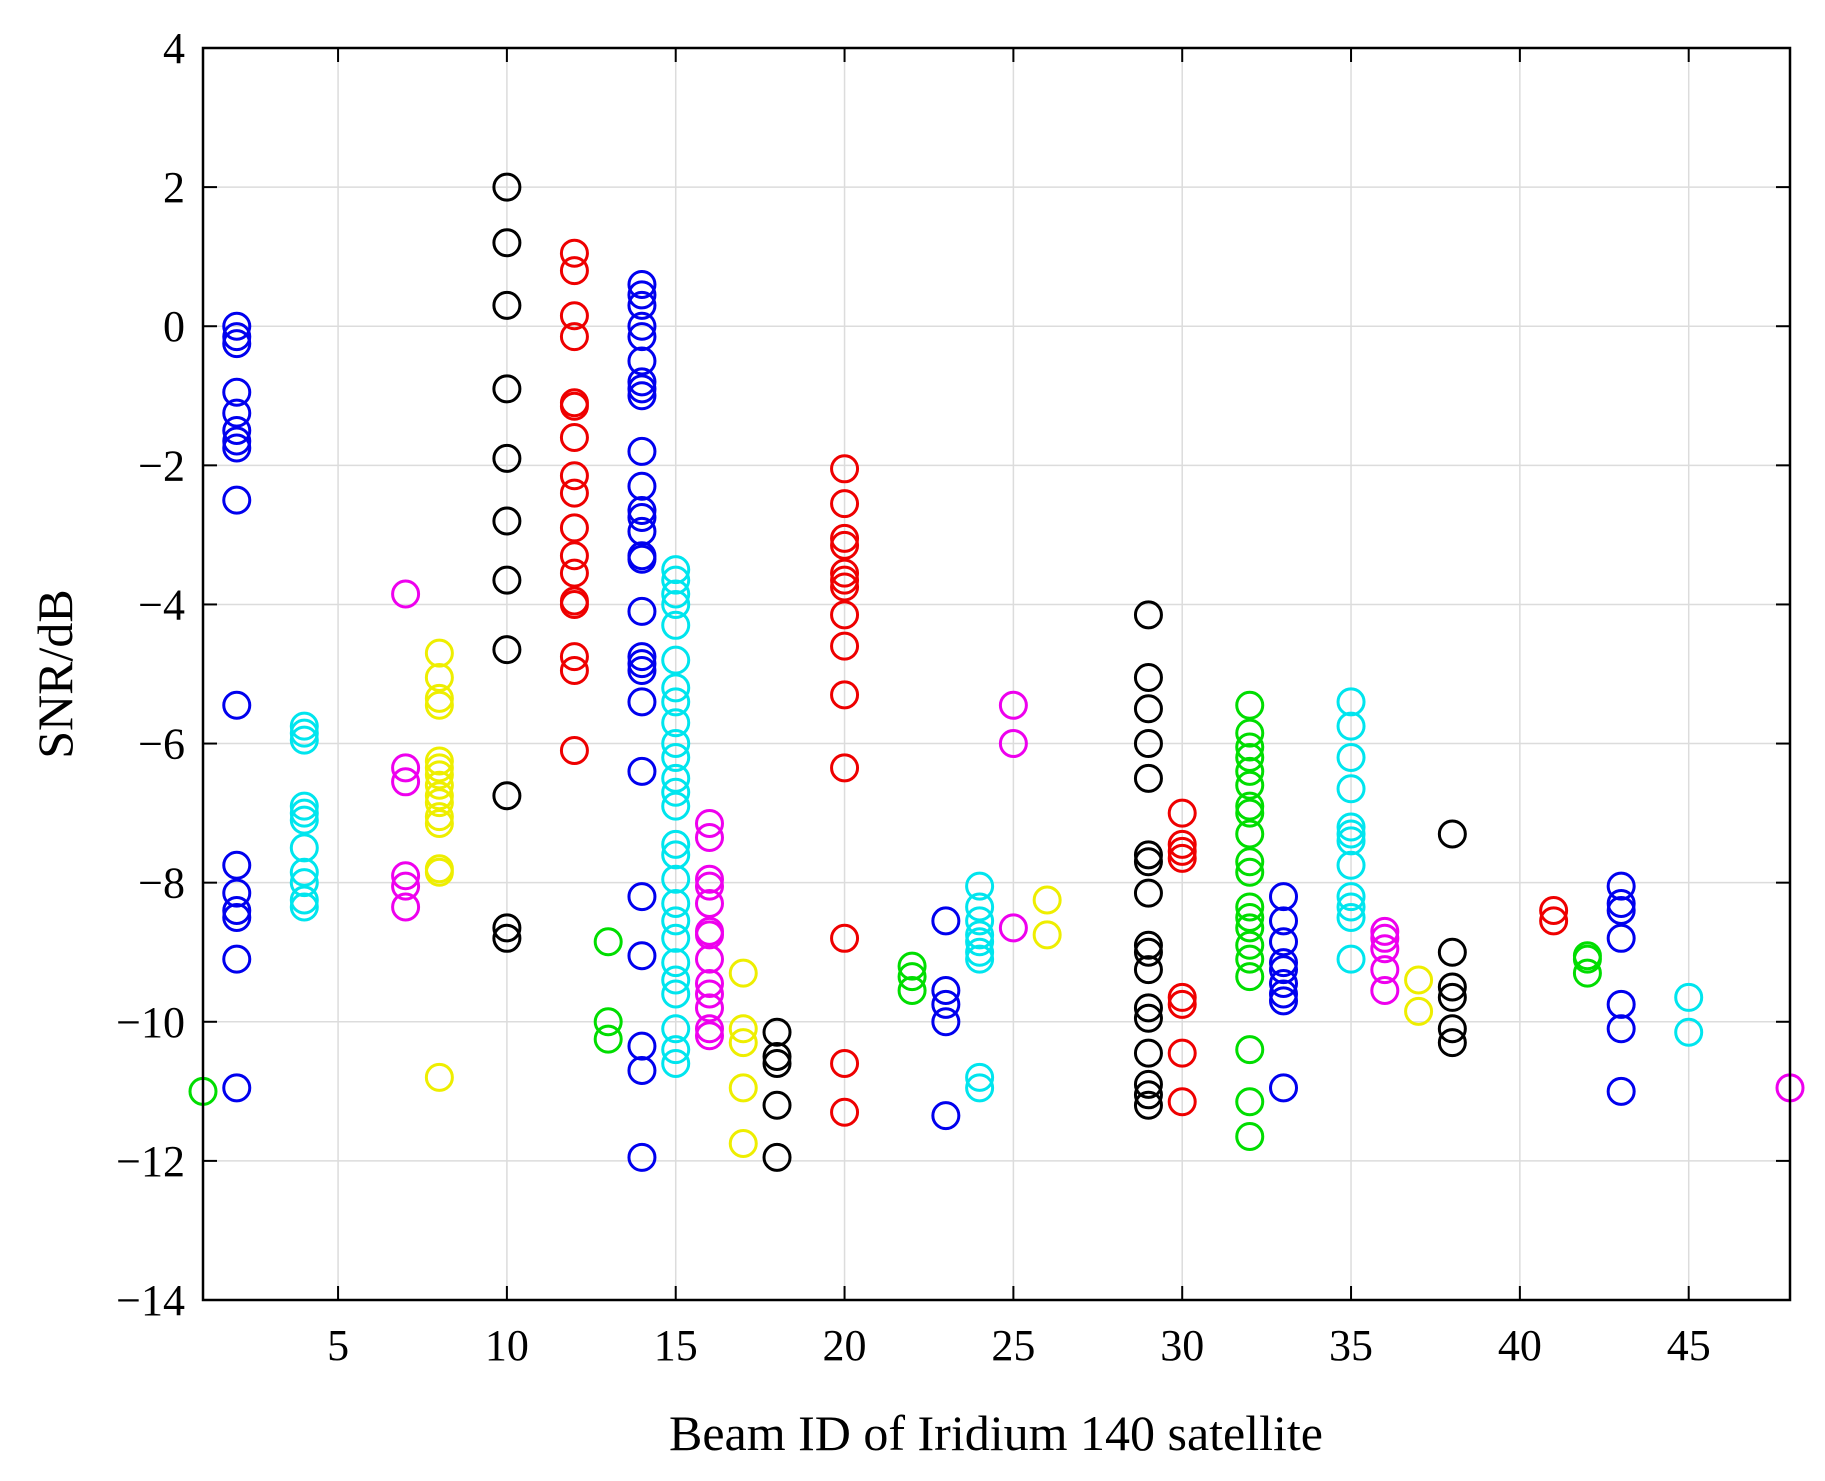 The image size is (1825, 1481). What do you see at coordinates (150, 1300) in the screenshot?
I see `y-tick-label: −14` at bounding box center [150, 1300].